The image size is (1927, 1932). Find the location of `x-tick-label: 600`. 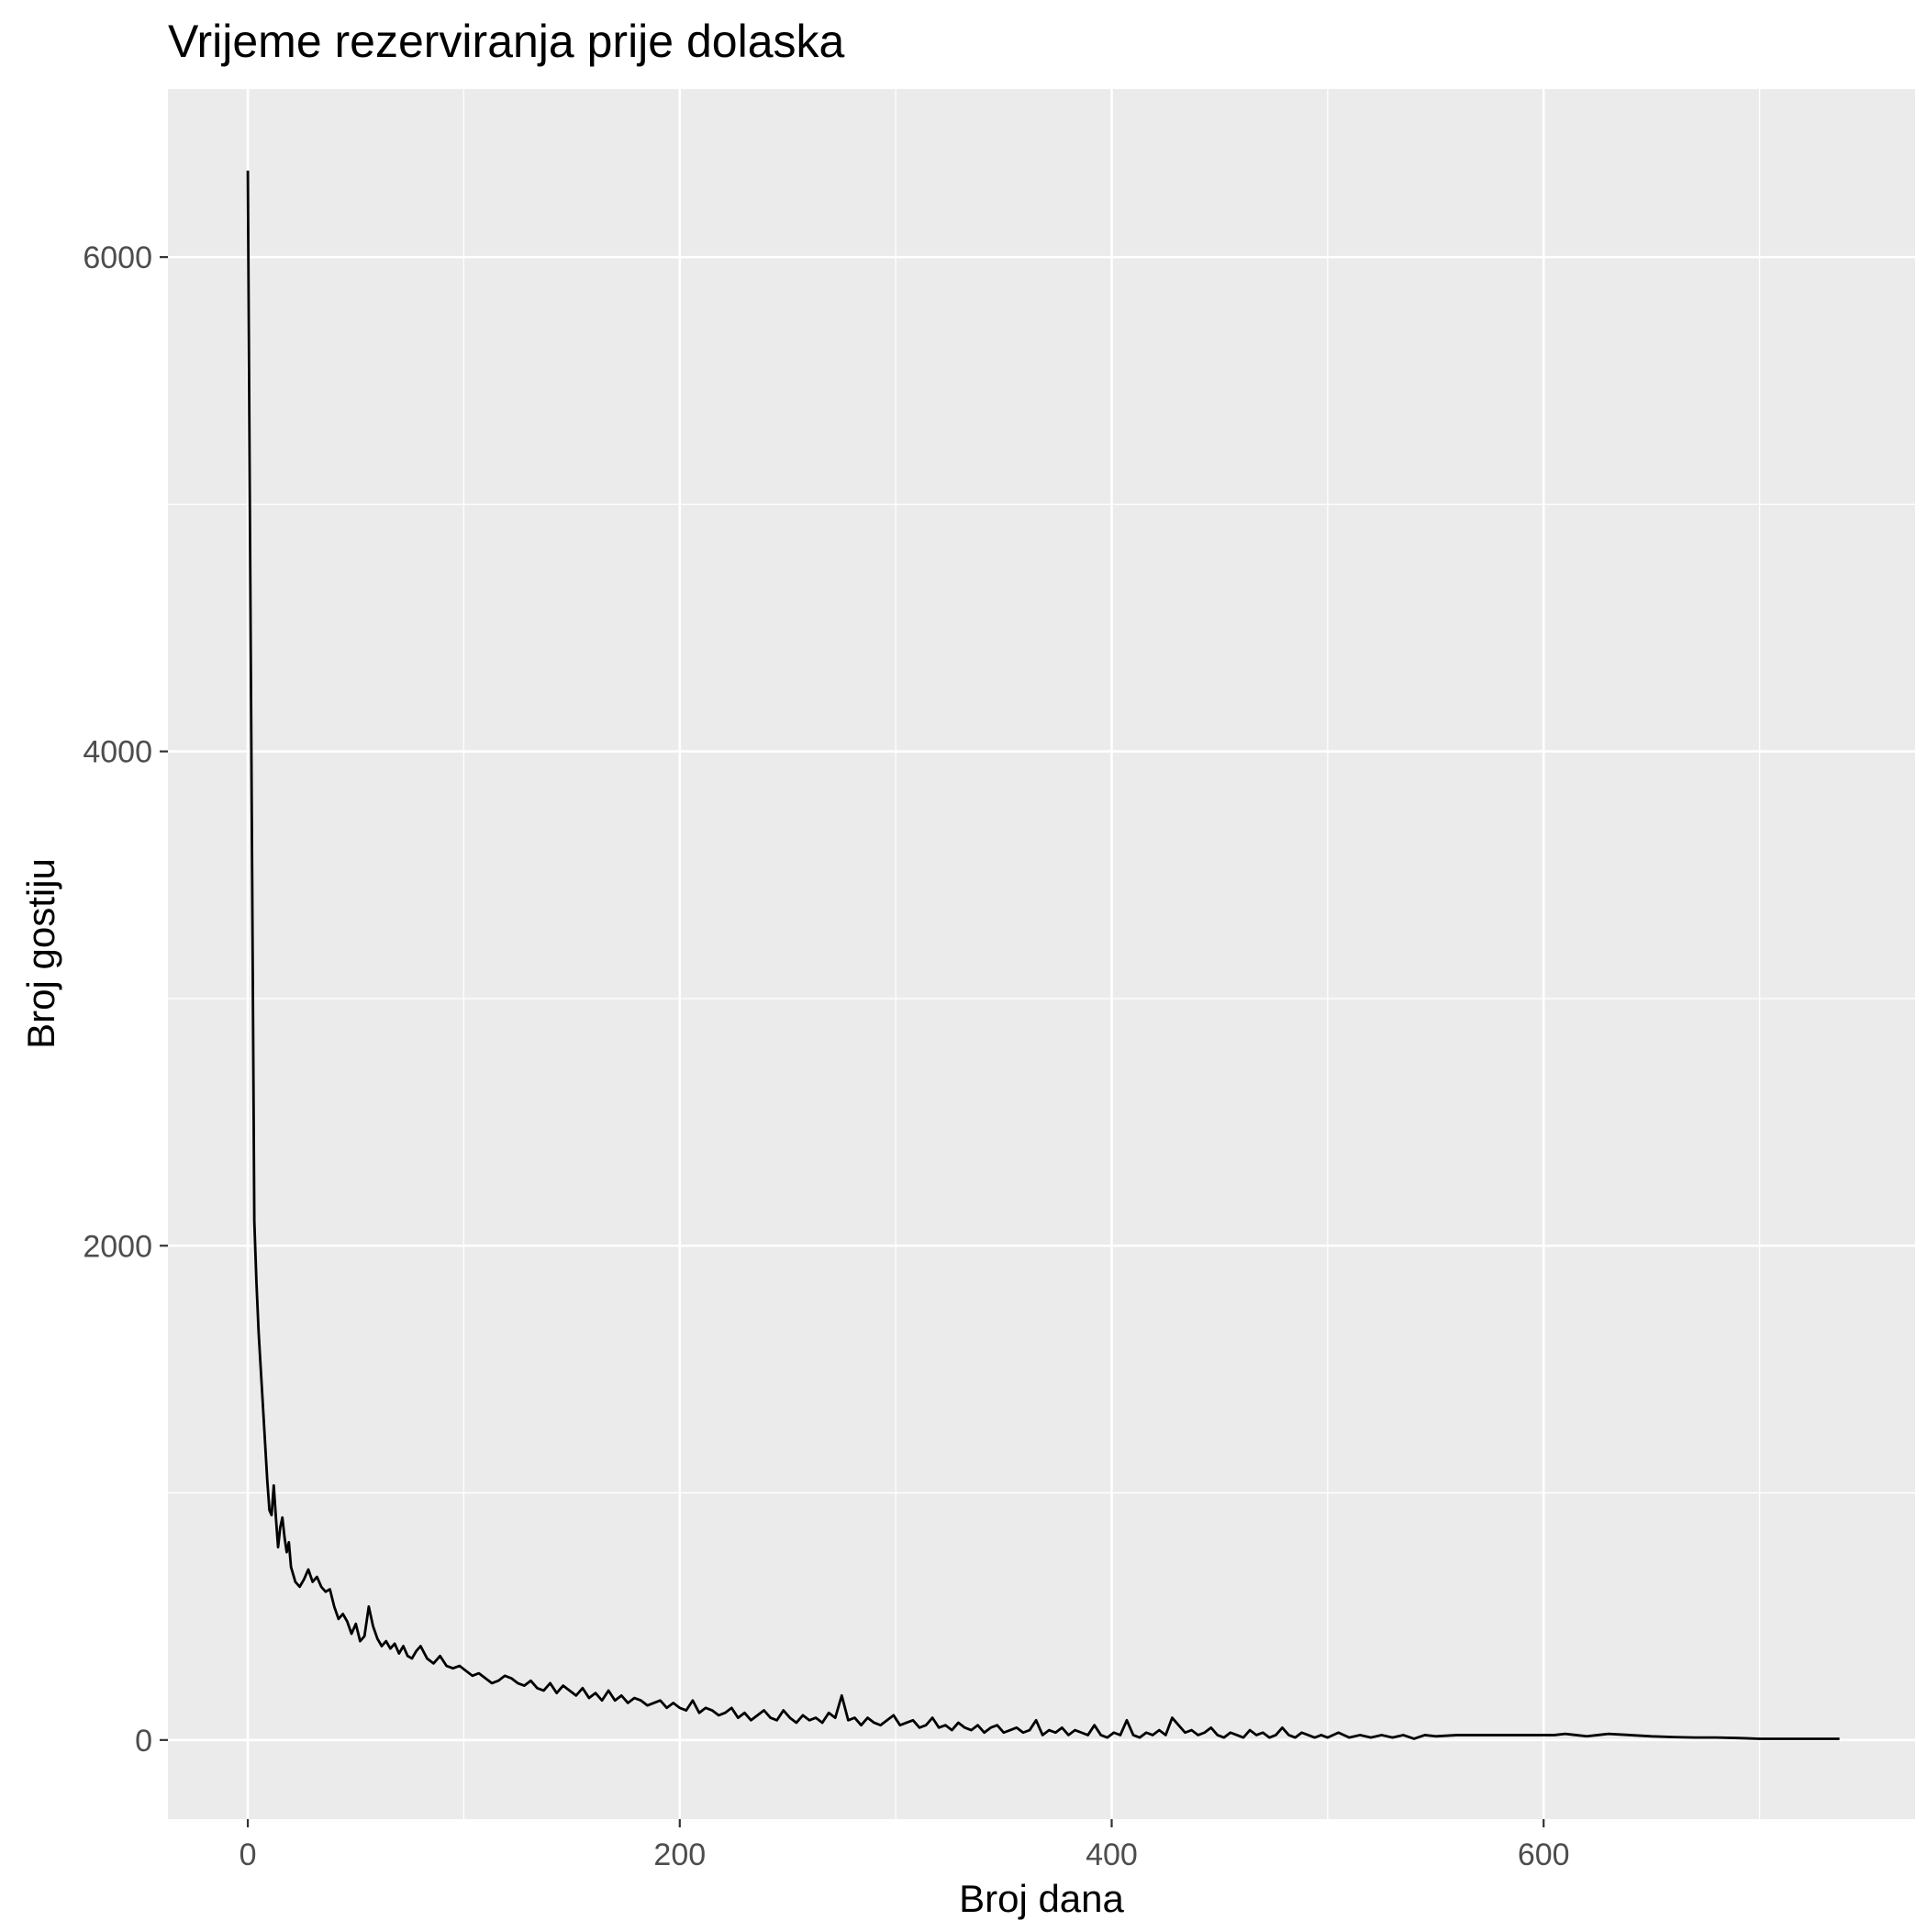

x-tick-label: 600 is located at coordinates (1544, 1854).